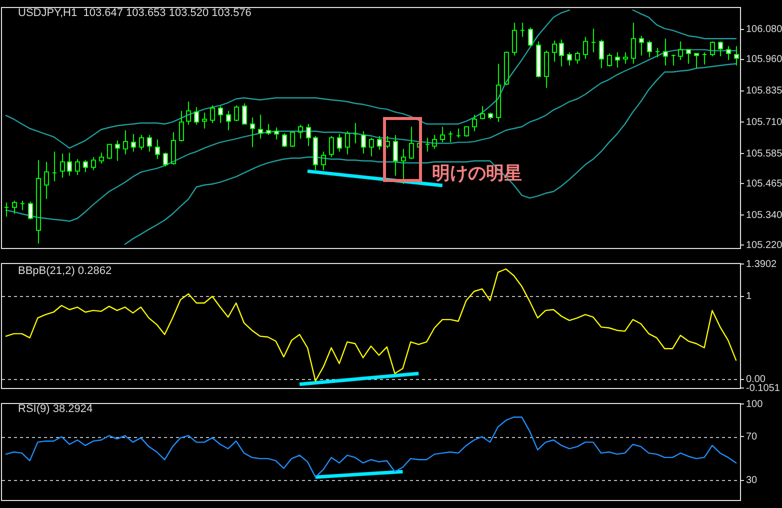  What do you see at coordinates (749, 296) in the screenshot?
I see `y-tick-label: 1` at bounding box center [749, 296].